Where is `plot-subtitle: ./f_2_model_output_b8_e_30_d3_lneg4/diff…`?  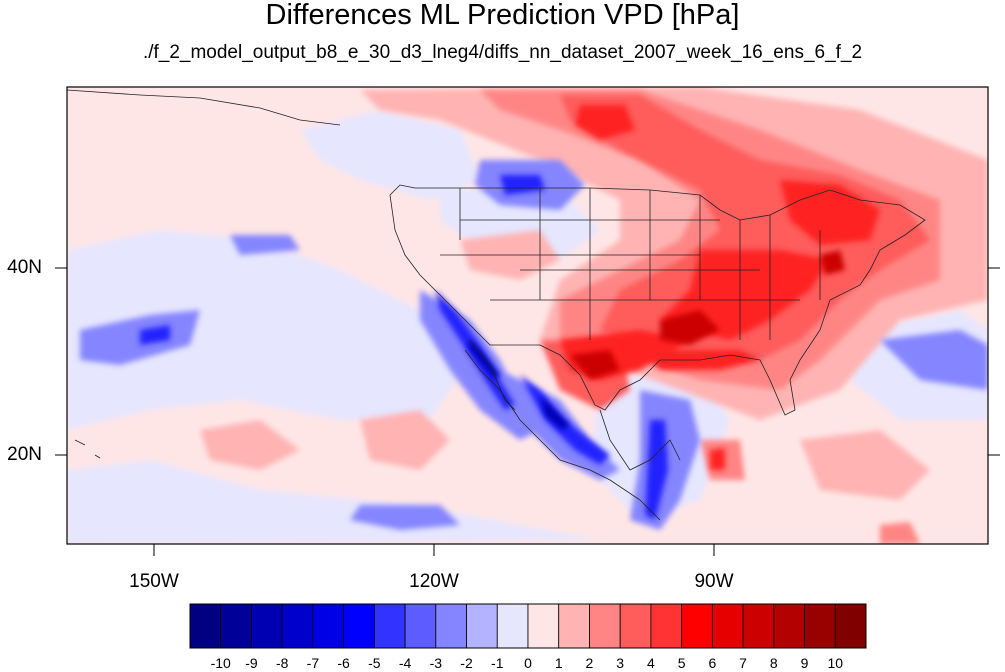
plot-subtitle: ./f_2_model_output_b8_e_30_d3_lneg4/diff… is located at coordinates (502, 52).